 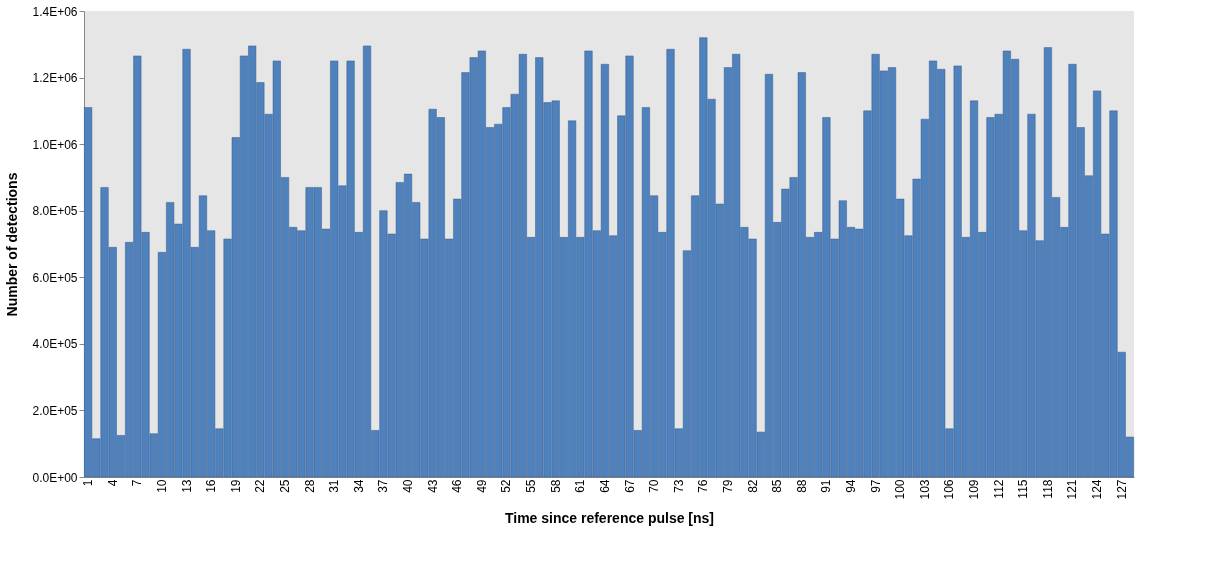 I want to click on x-tick-label: 79, so click(x=727, y=486).